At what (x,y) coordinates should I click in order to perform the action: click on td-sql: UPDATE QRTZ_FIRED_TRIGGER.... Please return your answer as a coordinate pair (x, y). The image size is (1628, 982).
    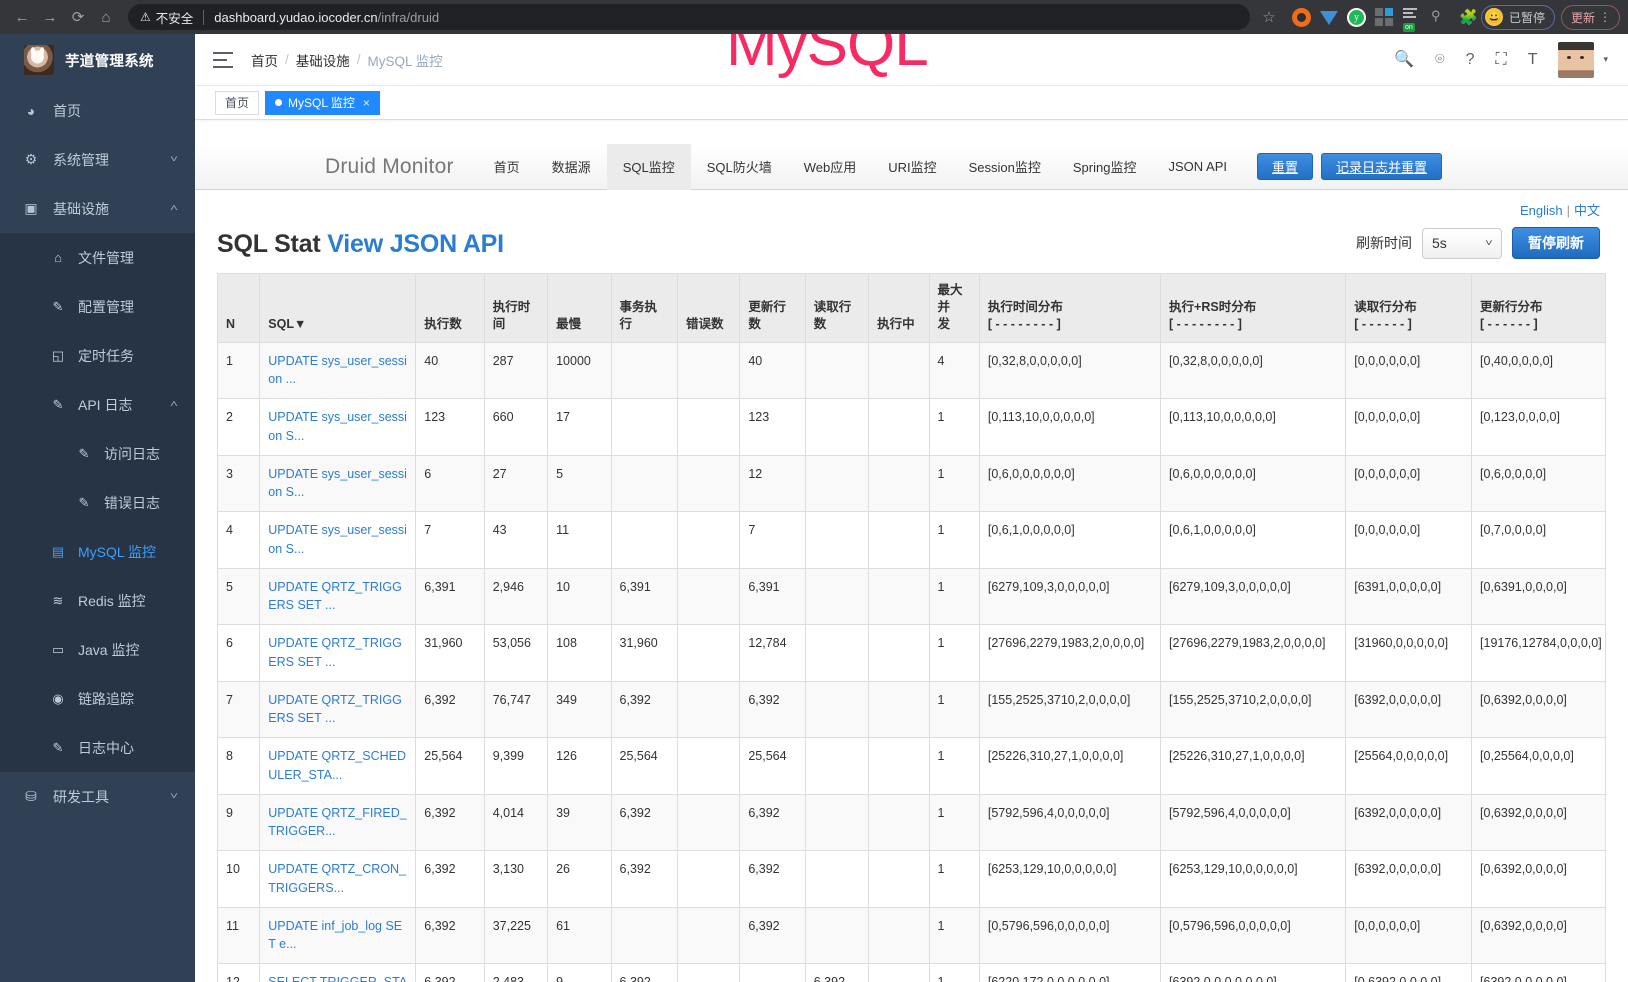
    Looking at the image, I should click on (338, 822).